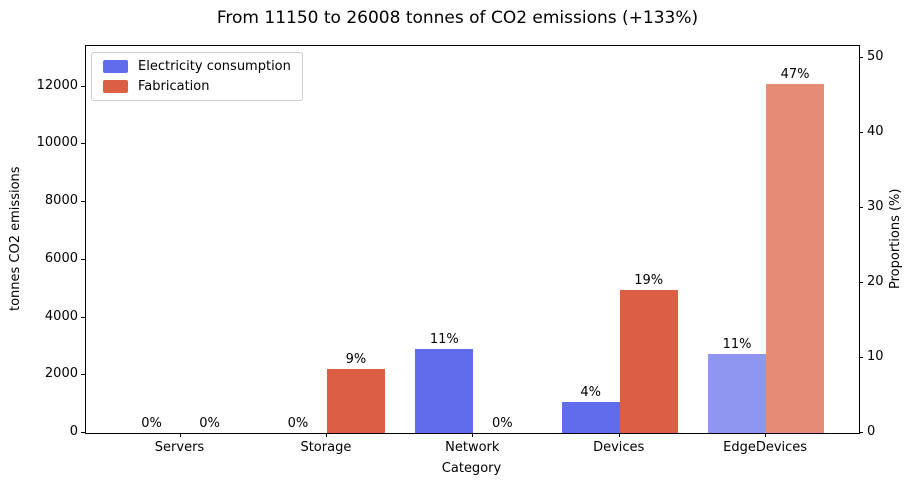  I want to click on bar-fabrication-storage, so click(355, 401).